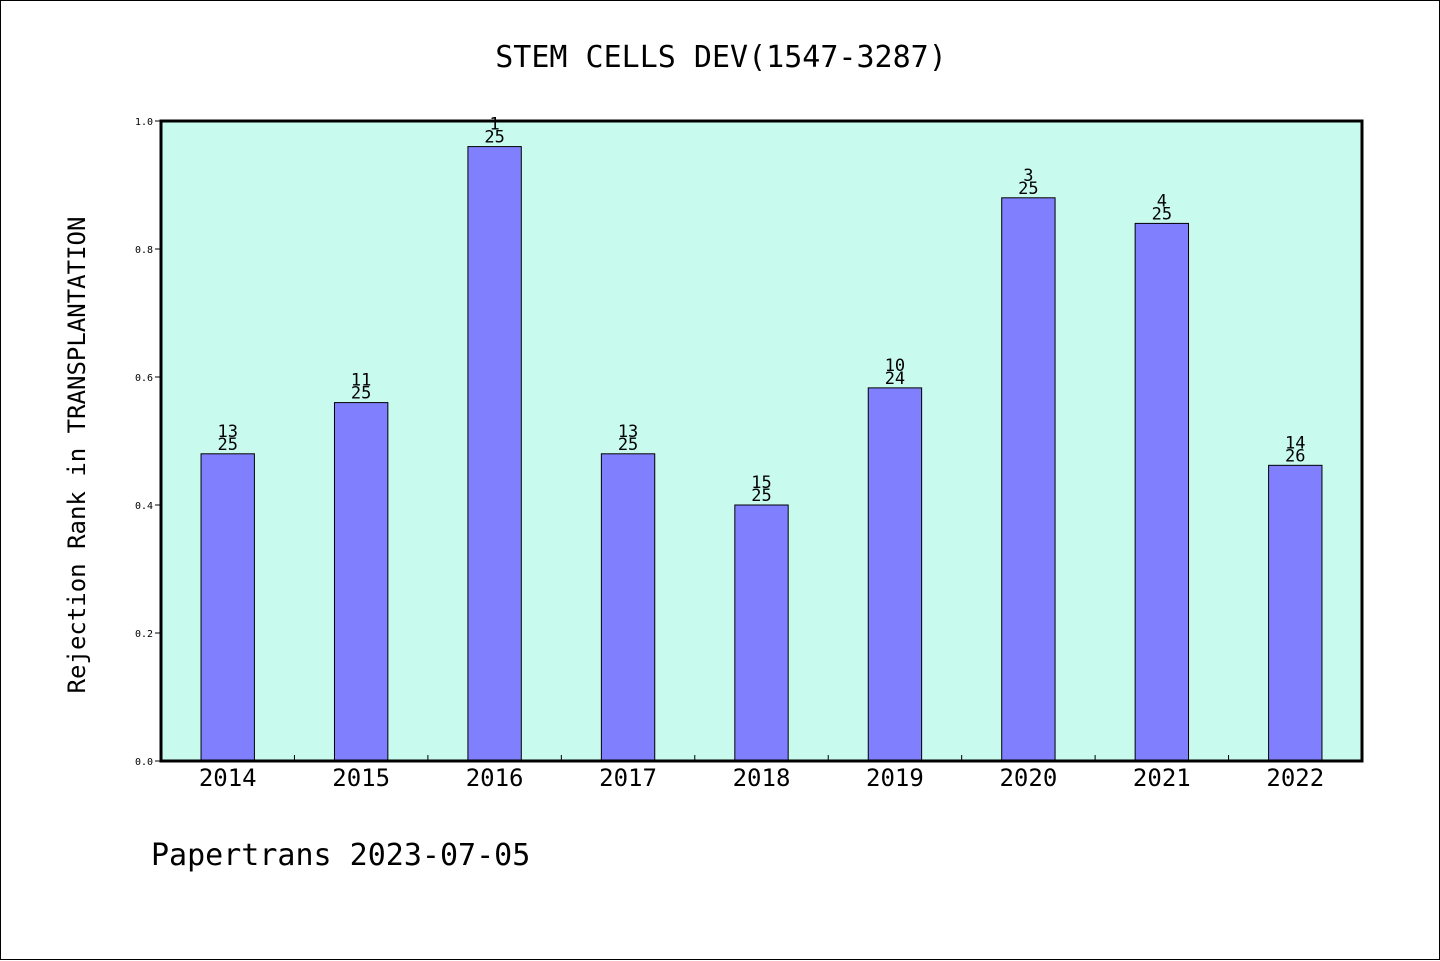 This screenshot has width=1440, height=961. Describe the element at coordinates (1028, 479) in the screenshot. I see `bar-2020` at that location.